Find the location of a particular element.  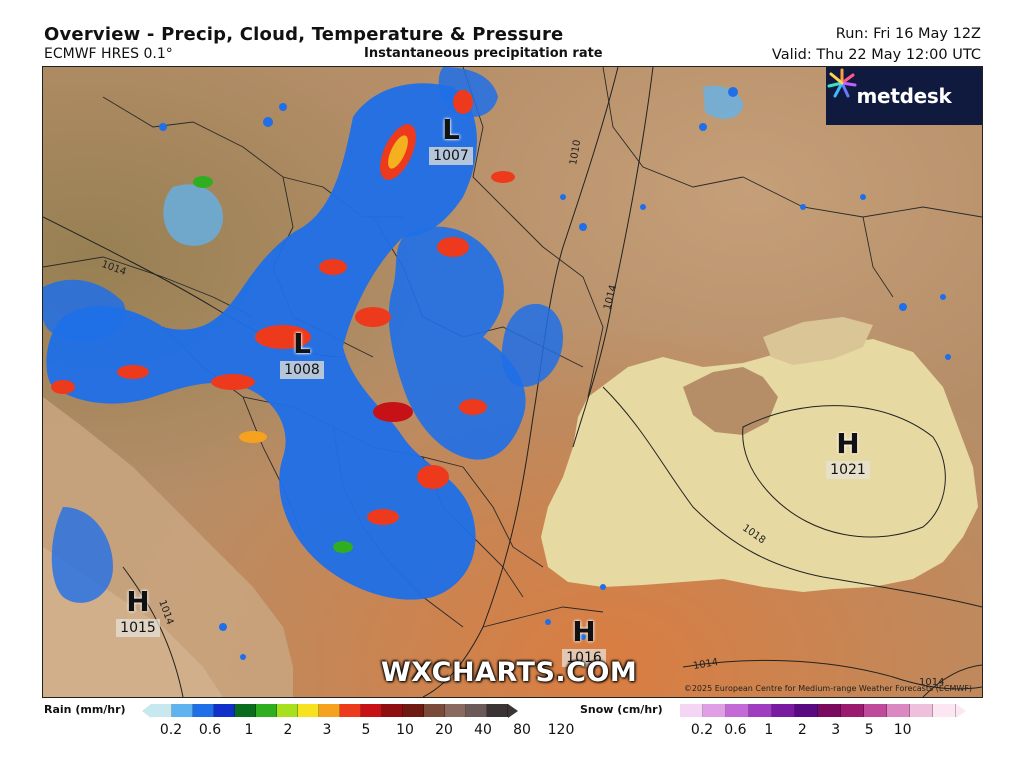

isobar-label: 1014 is located at coordinates (932, 682).